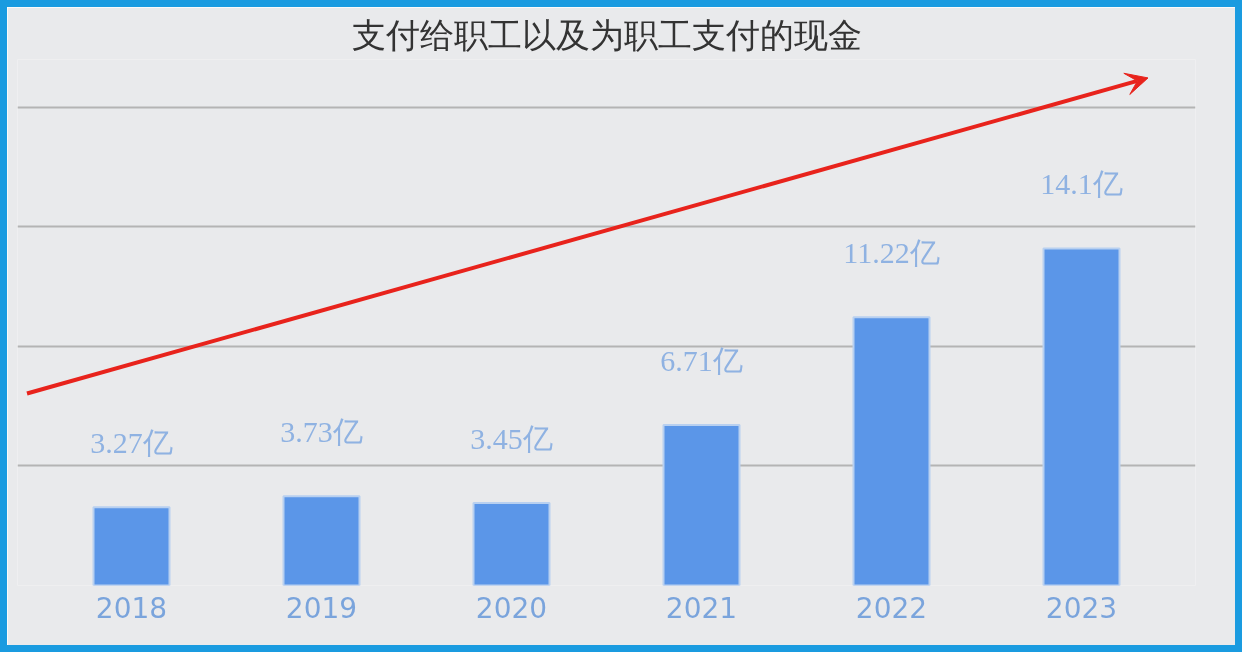 This screenshot has width=1242, height=652. What do you see at coordinates (511, 439) in the screenshot?
I see `data-label: 3.45亿` at bounding box center [511, 439].